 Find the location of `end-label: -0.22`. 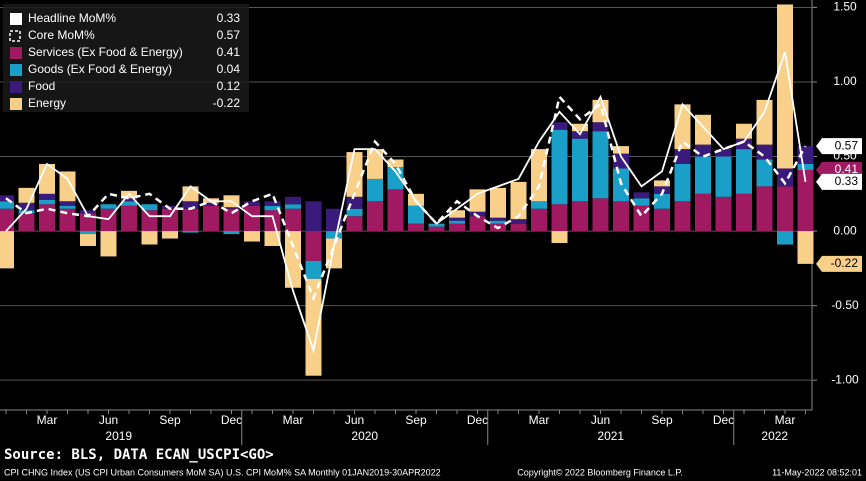

end-label: -0.22 is located at coordinates (839, 263).